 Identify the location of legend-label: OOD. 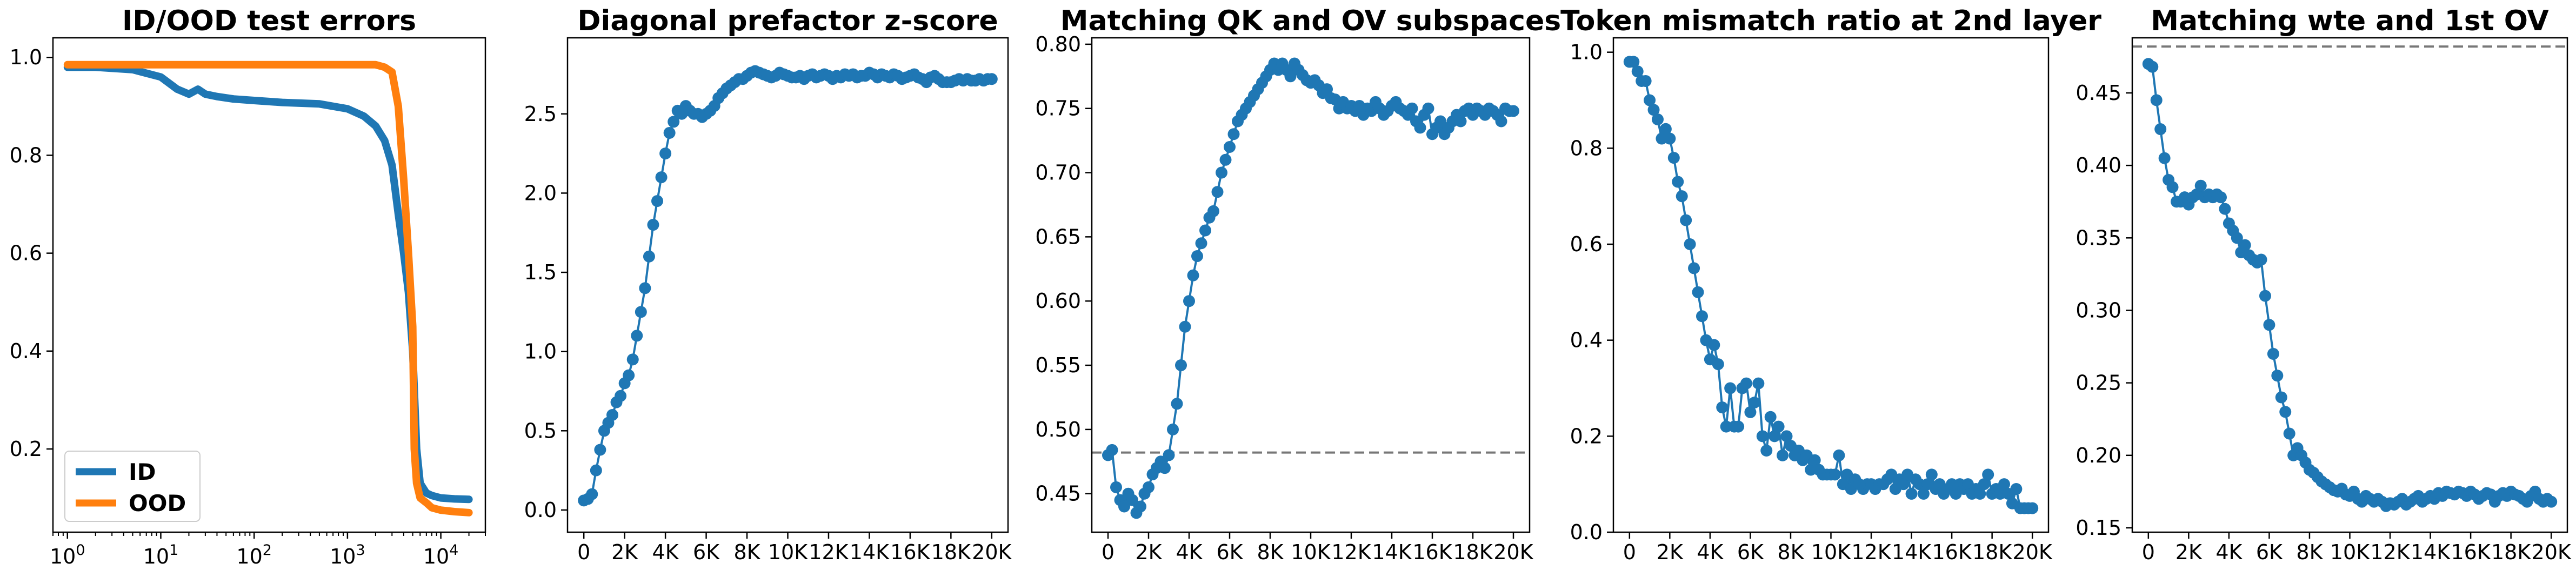
(157, 503).